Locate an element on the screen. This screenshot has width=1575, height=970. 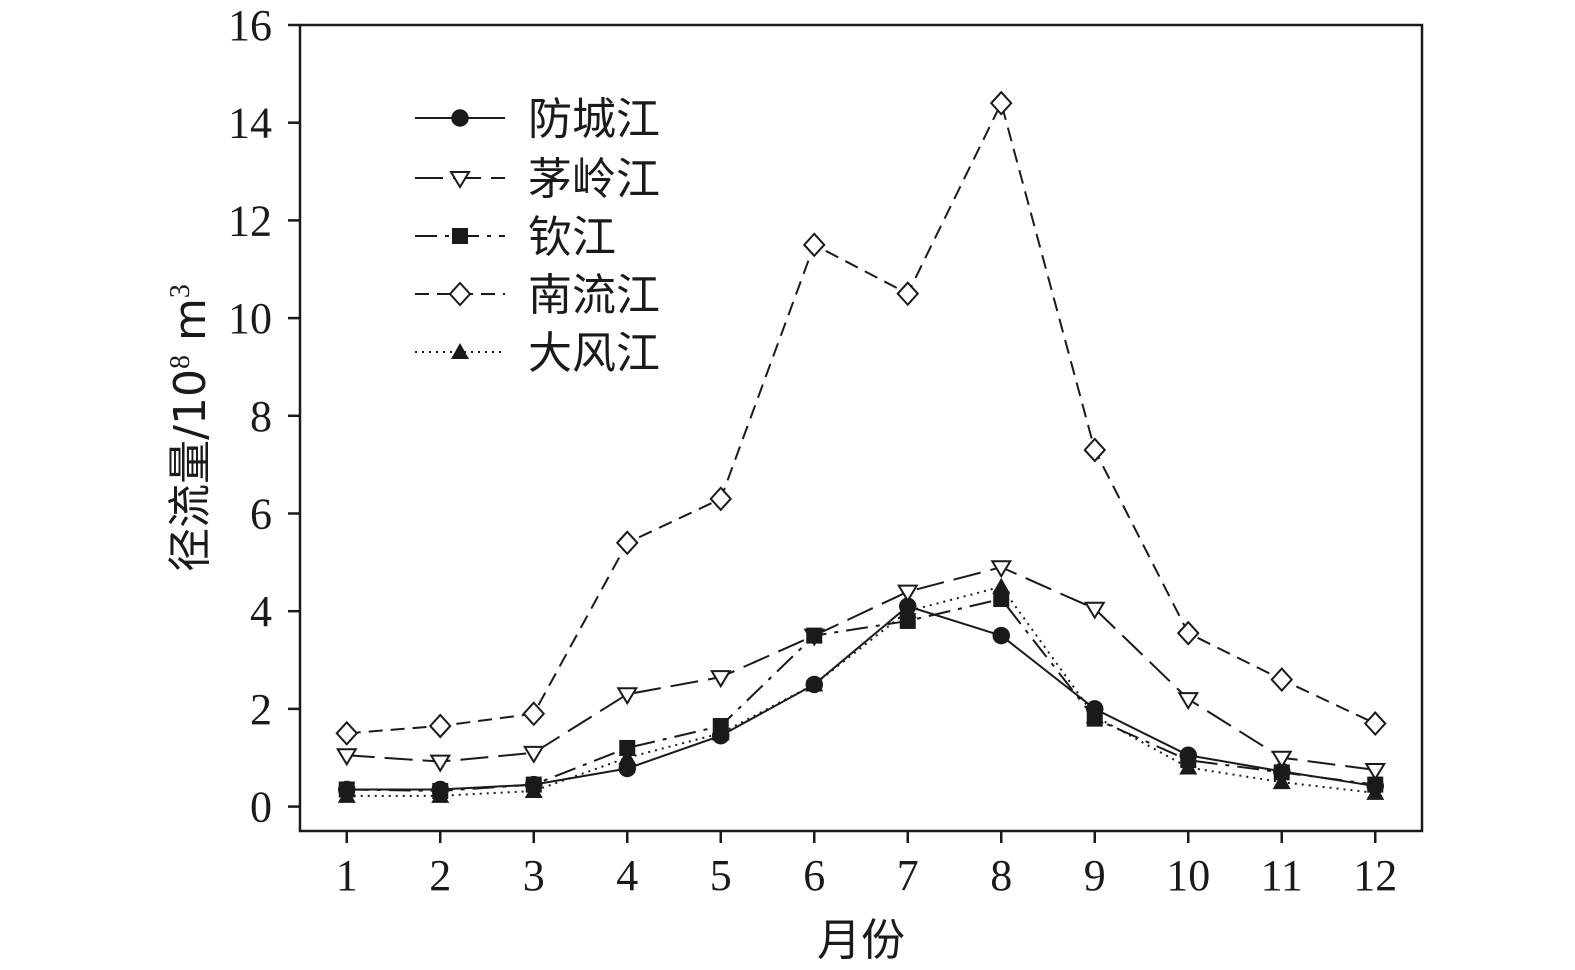
x-tick-label-8: 8 is located at coordinates (1001, 875).